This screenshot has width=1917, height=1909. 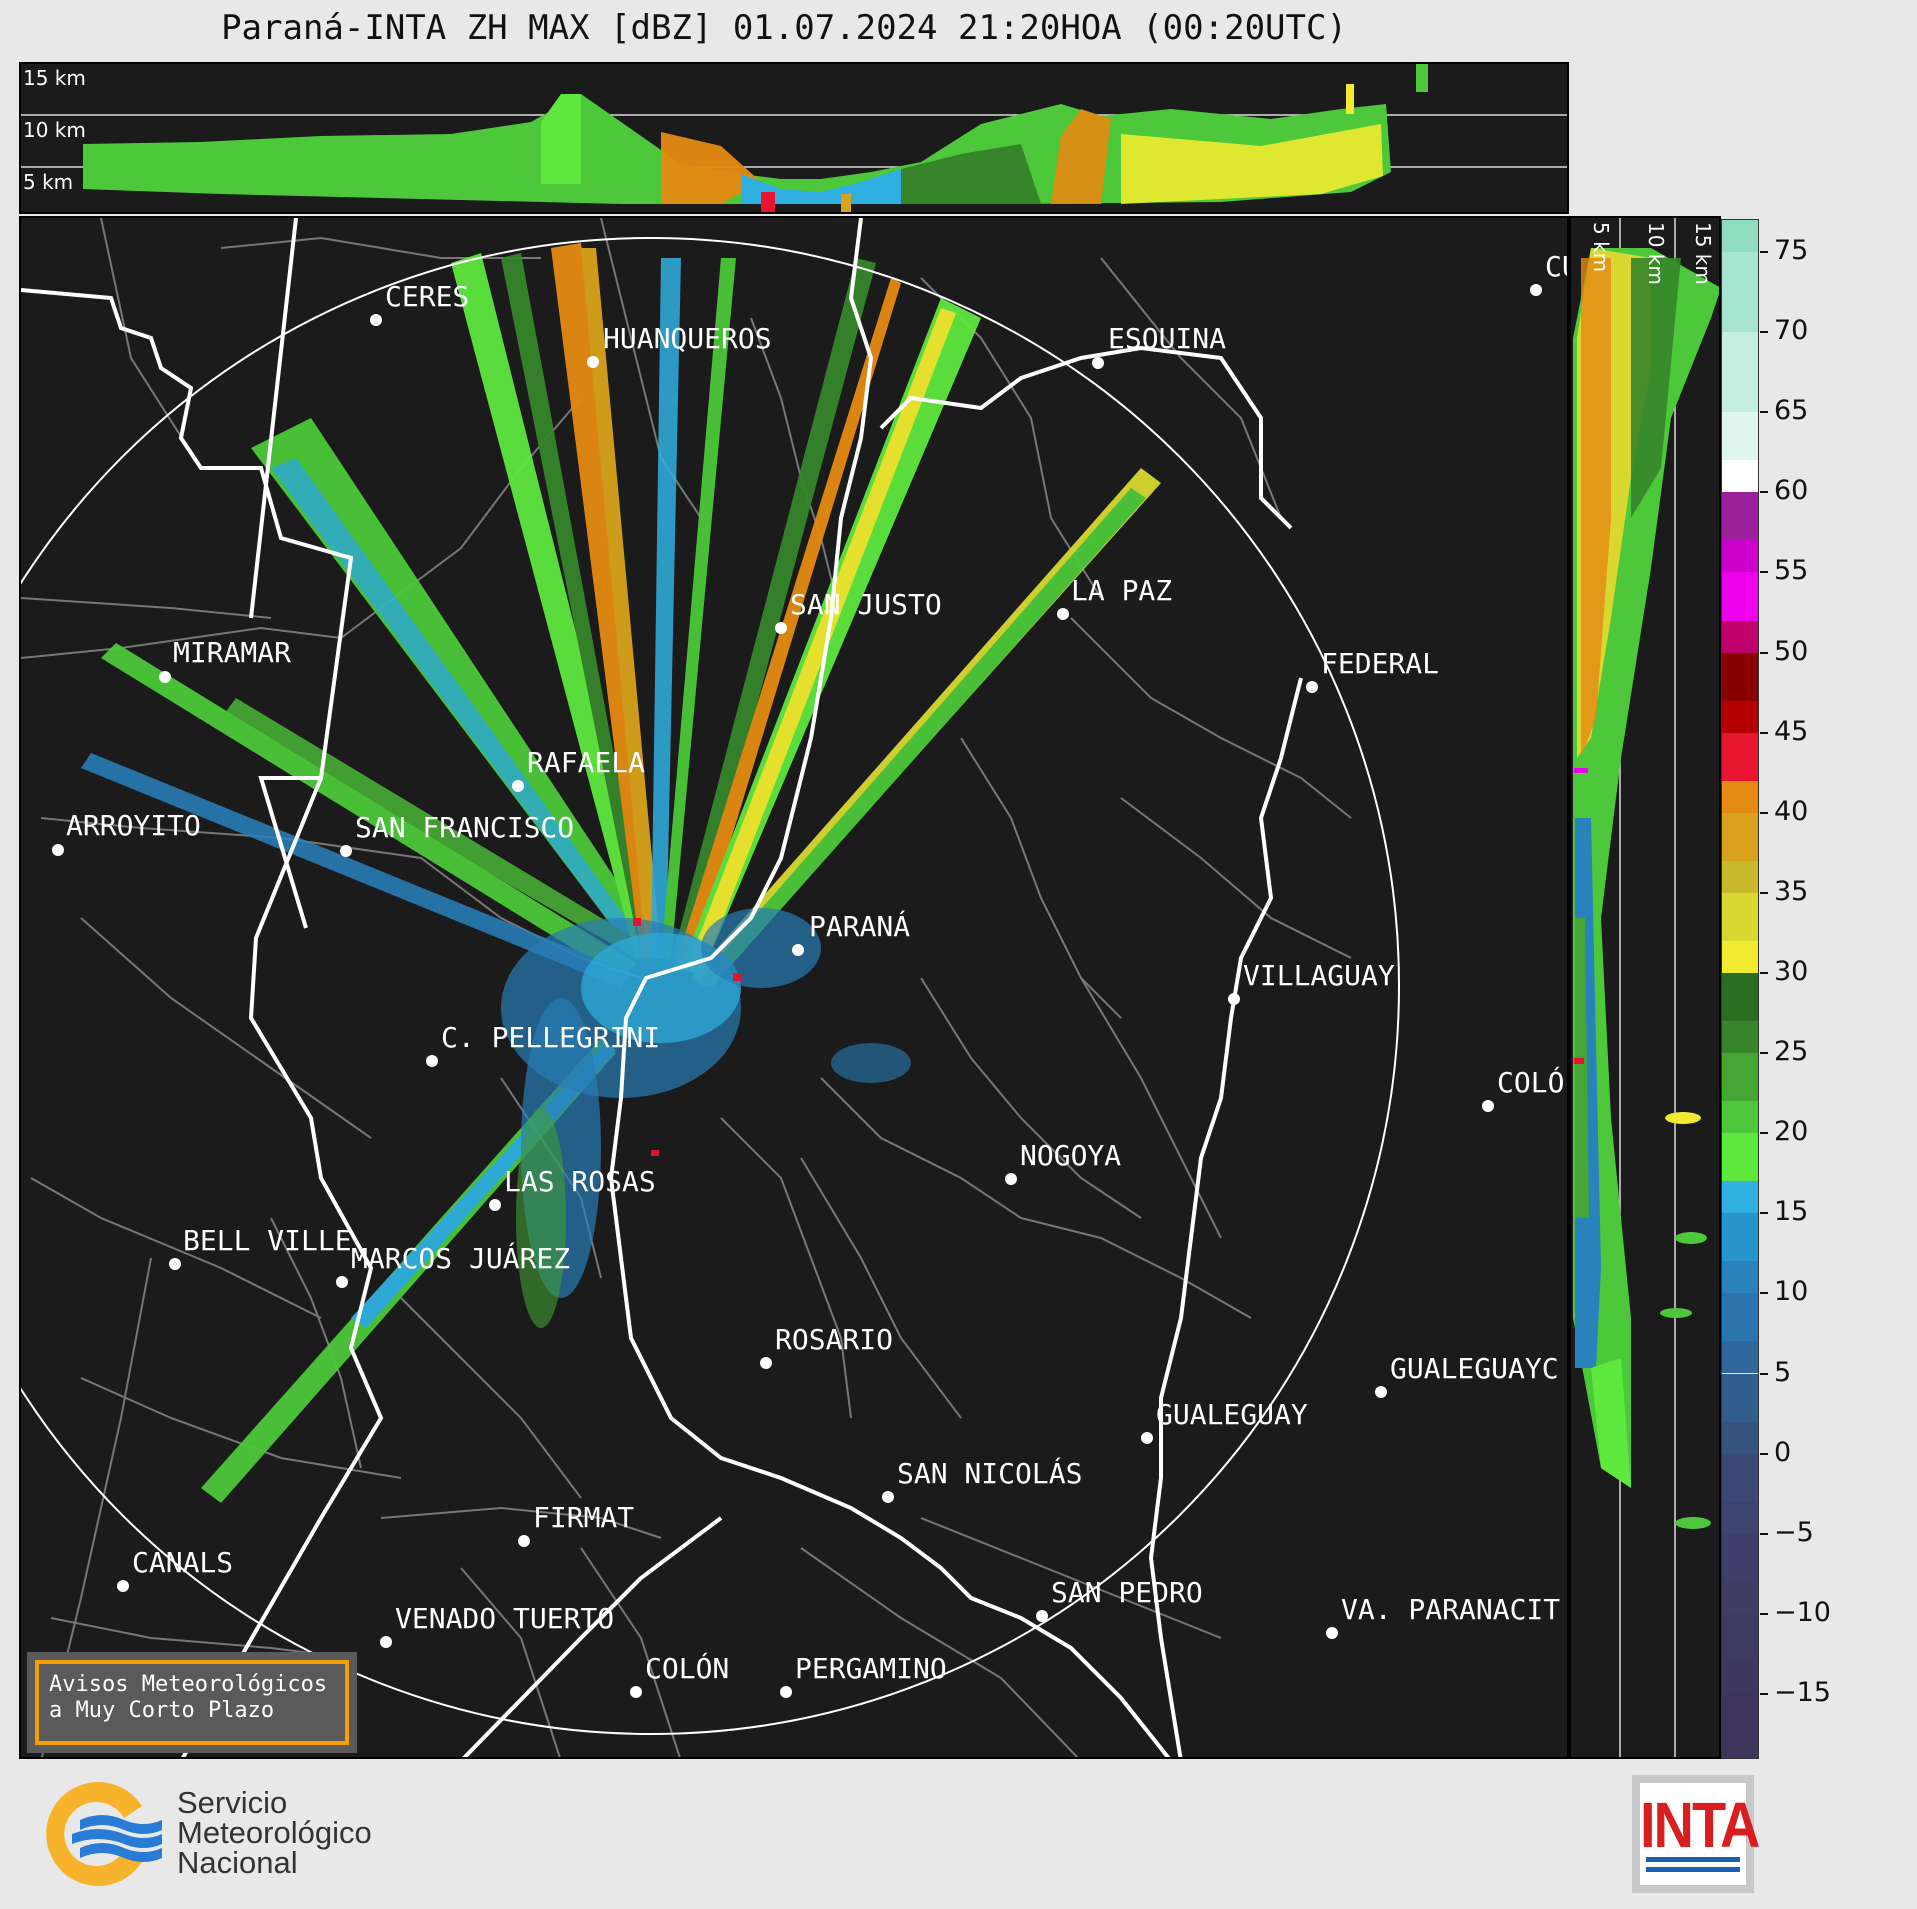 What do you see at coordinates (1127, 1592) in the screenshot?
I see `city-label: SAN PEDRO` at bounding box center [1127, 1592].